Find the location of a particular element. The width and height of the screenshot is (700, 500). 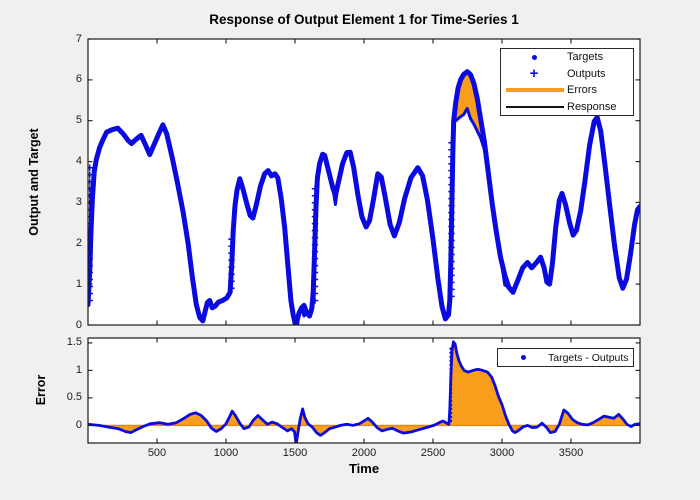

xtick-1000: 1000 is located at coordinates (226, 453).